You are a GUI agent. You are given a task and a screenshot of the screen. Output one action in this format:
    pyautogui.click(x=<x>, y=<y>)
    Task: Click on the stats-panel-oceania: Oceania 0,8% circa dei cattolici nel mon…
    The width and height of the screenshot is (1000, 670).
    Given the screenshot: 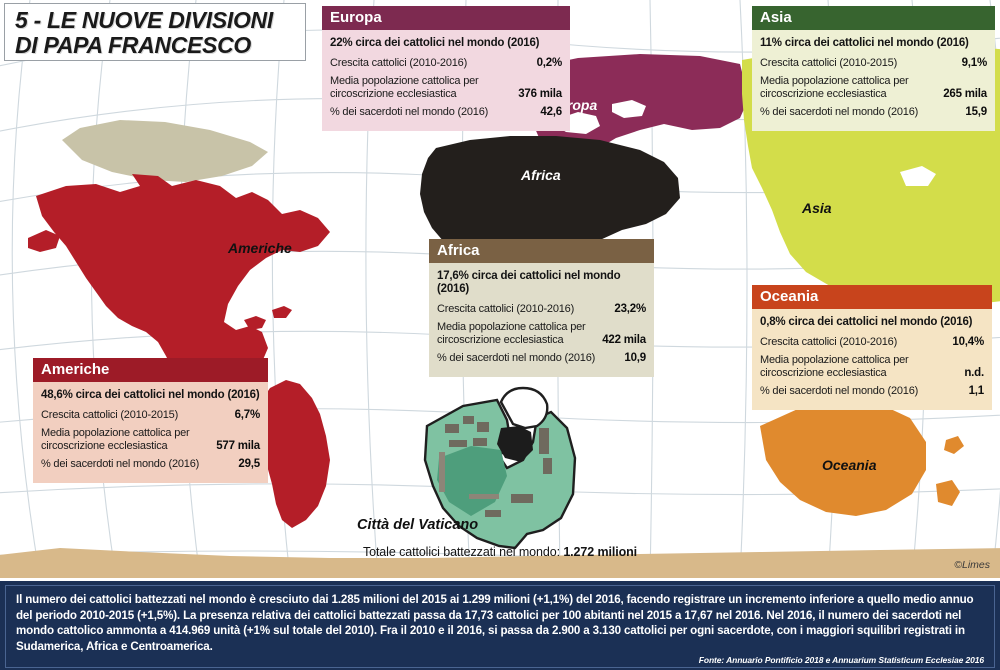 What is the action you would take?
    pyautogui.click(x=872, y=347)
    